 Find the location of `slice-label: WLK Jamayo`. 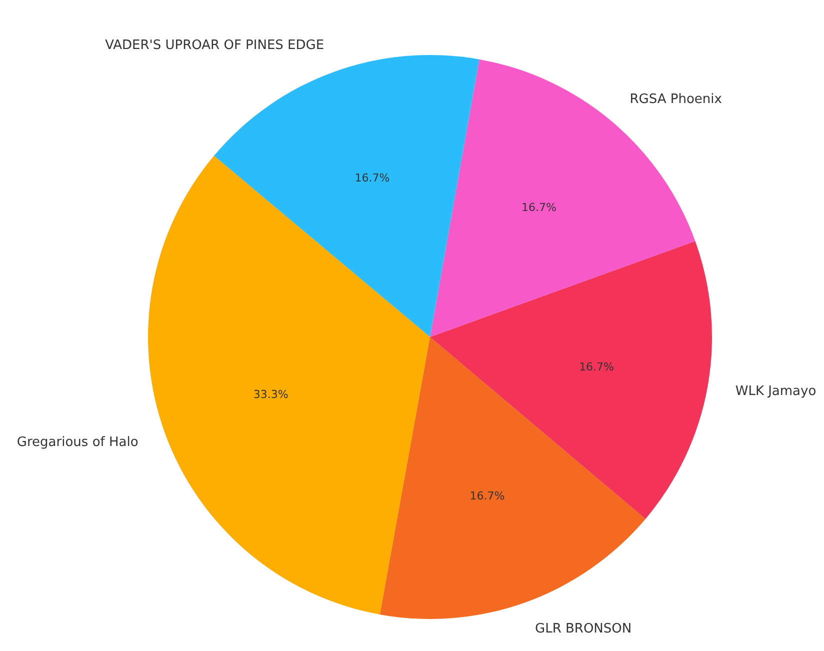

slice-label: WLK Jamayo is located at coordinates (775, 392).